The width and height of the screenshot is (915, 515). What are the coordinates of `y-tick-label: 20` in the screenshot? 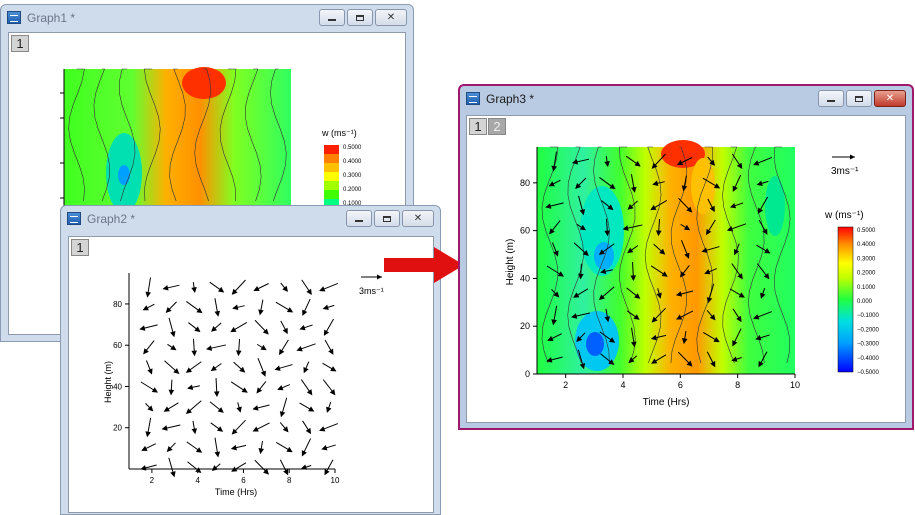 It's located at (525, 326).